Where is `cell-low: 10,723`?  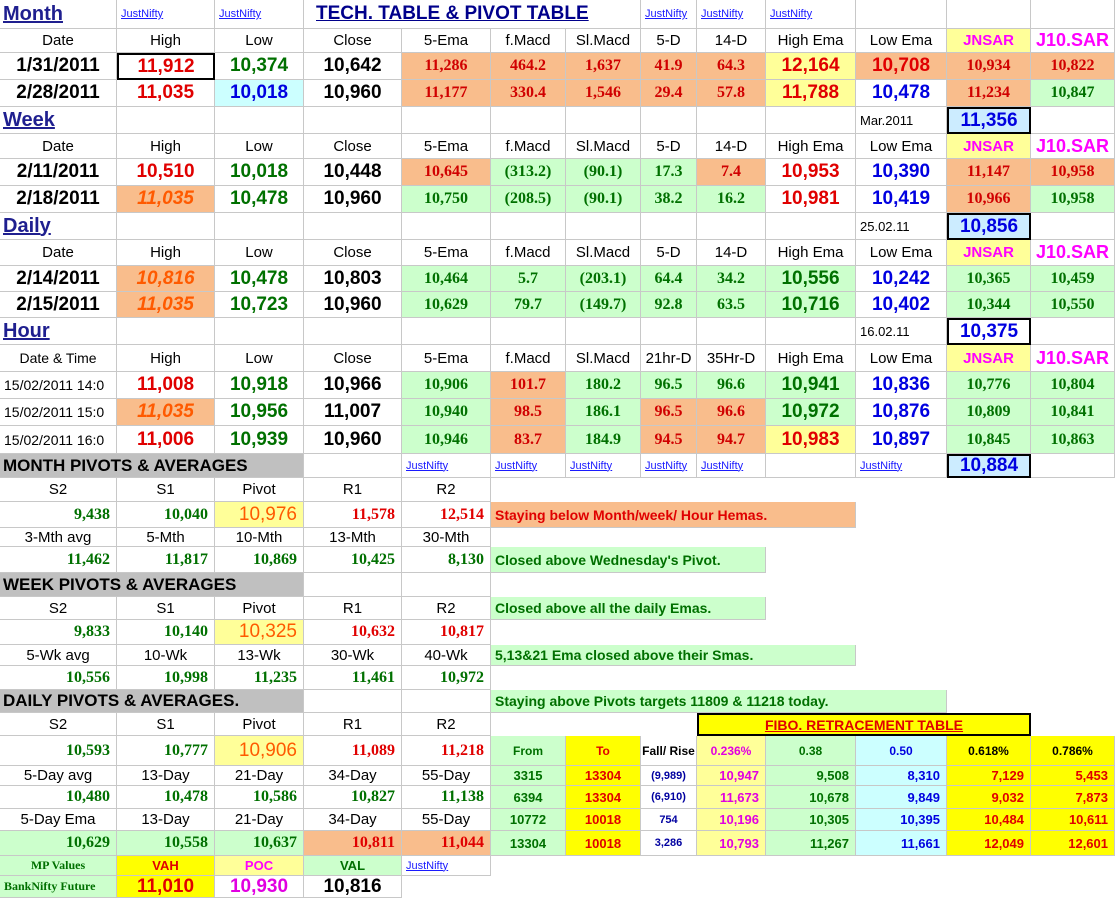
cell-low: 10,723 is located at coordinates (259, 305).